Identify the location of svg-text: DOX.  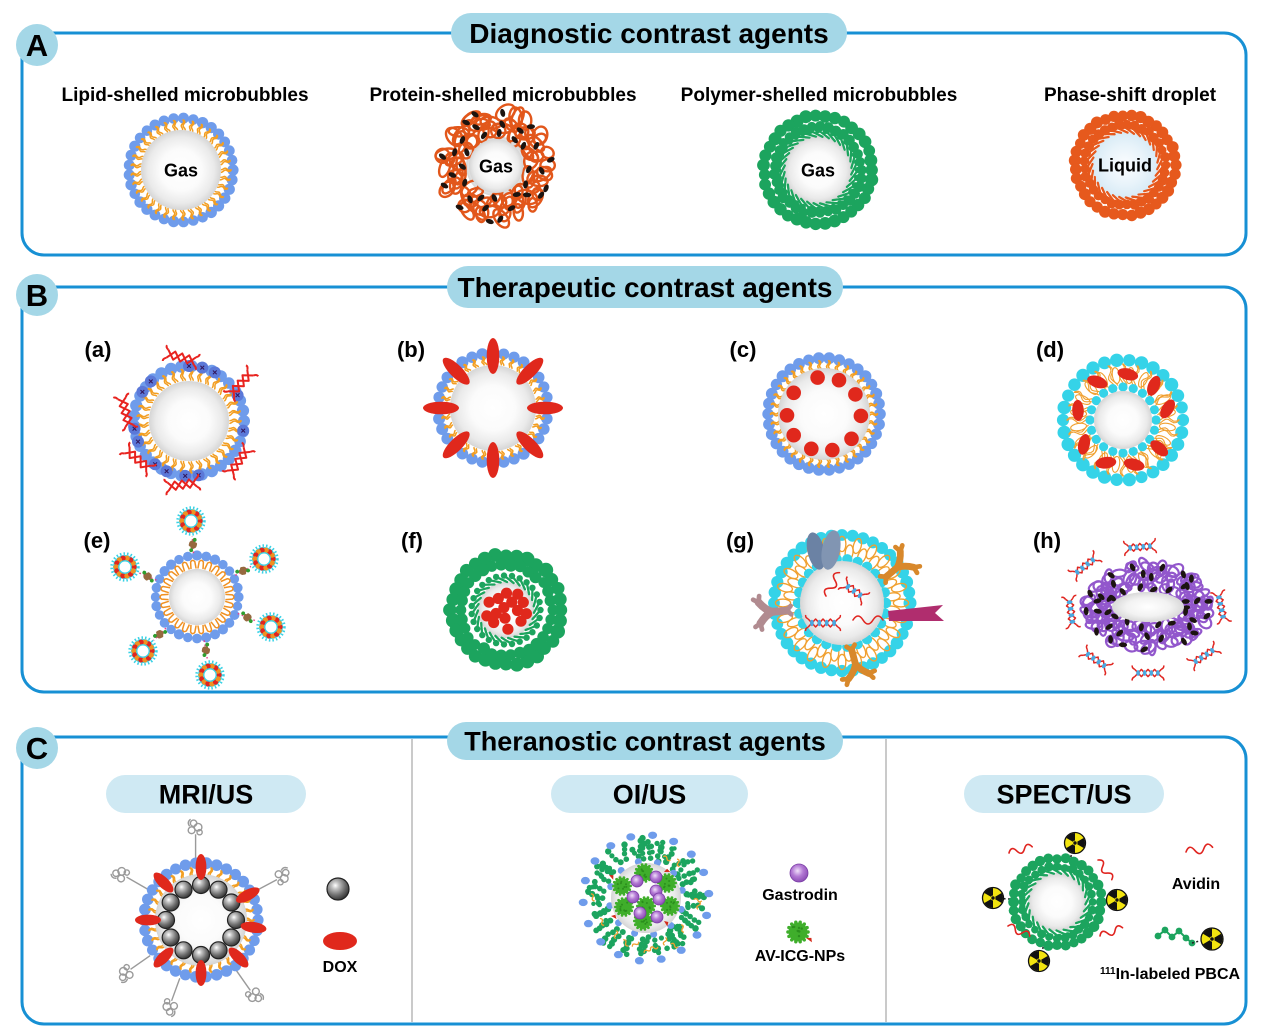
(340, 967).